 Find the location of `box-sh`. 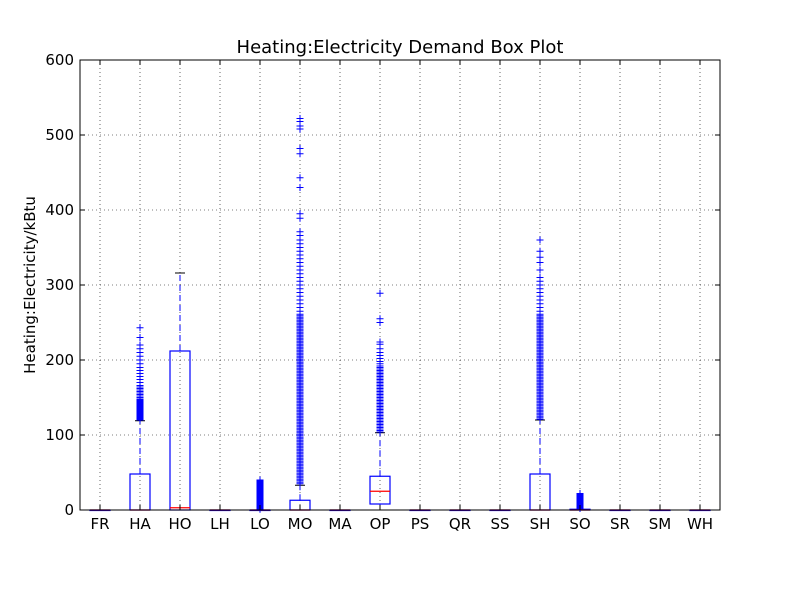

box-sh is located at coordinates (540, 373).